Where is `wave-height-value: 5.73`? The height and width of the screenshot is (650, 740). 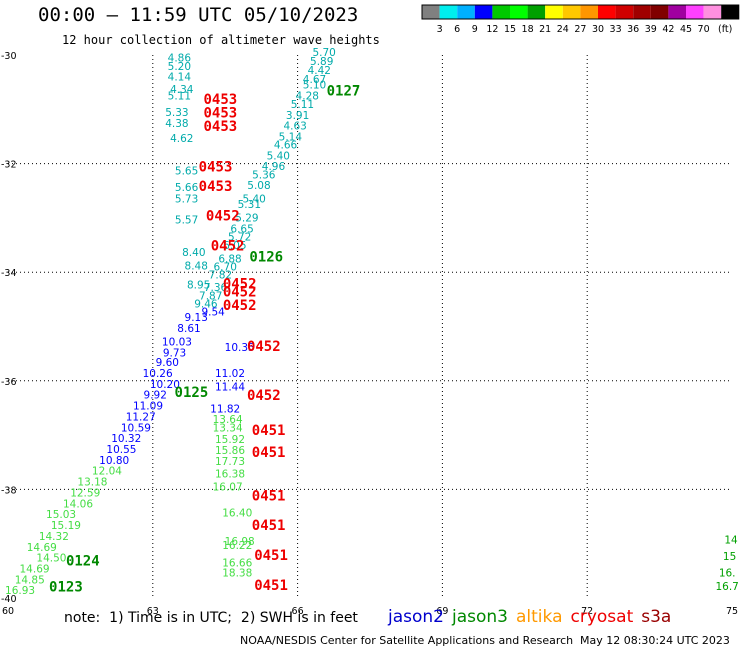
wave-height-value: 5.73 is located at coordinates (186, 200).